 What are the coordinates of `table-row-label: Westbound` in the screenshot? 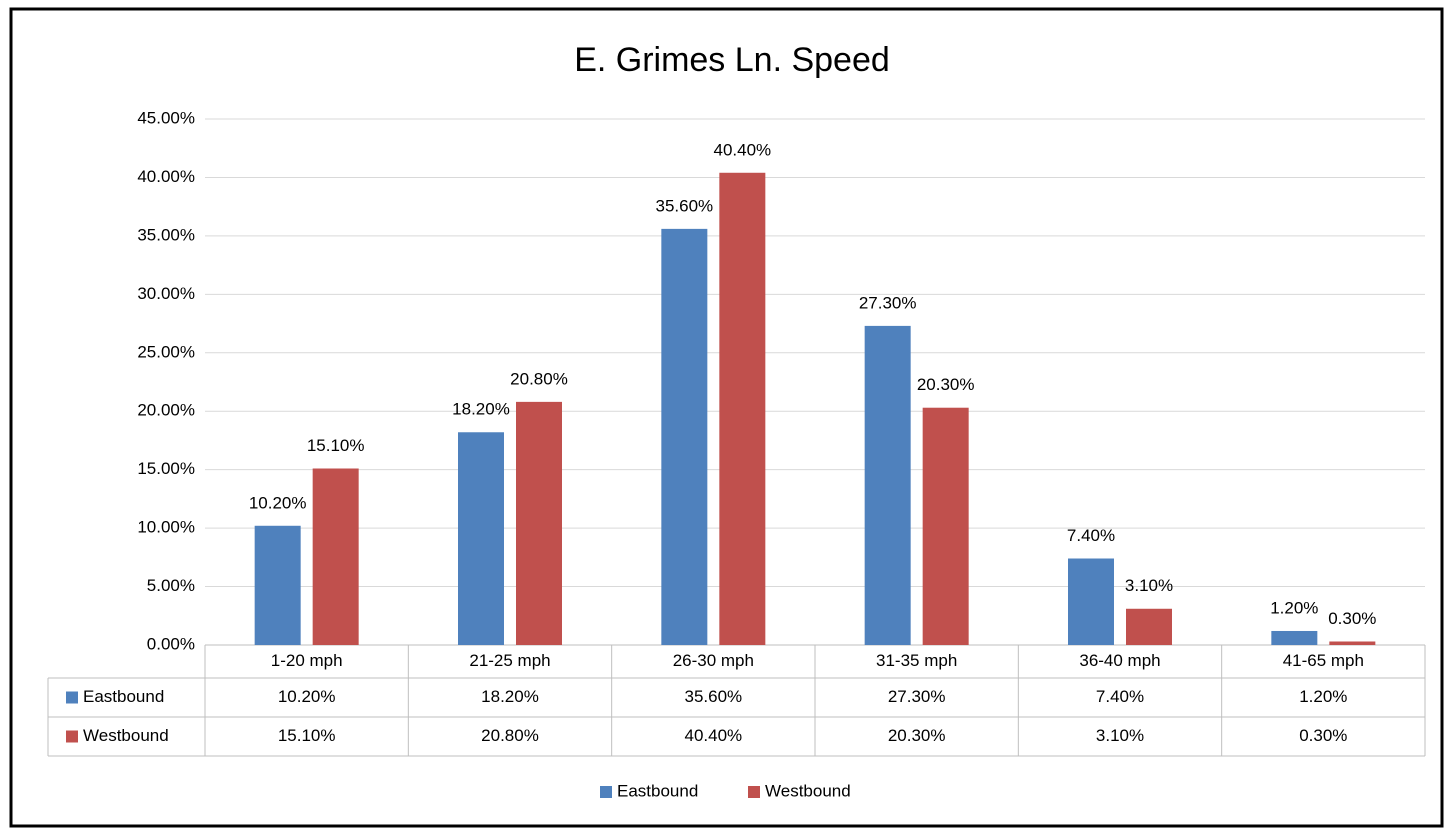 It's located at (126, 735).